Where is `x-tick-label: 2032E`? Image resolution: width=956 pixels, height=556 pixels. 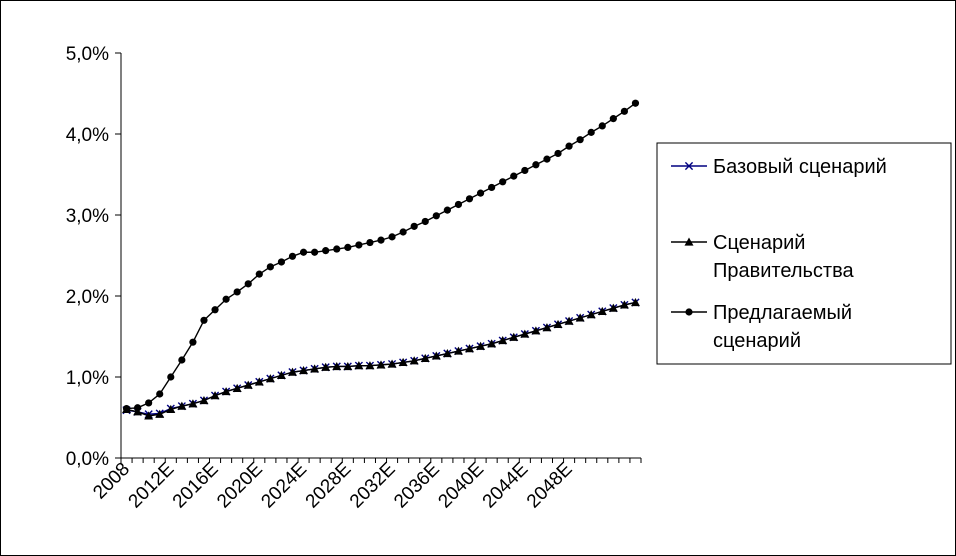
x-tick-label: 2032E is located at coordinates (373, 486).